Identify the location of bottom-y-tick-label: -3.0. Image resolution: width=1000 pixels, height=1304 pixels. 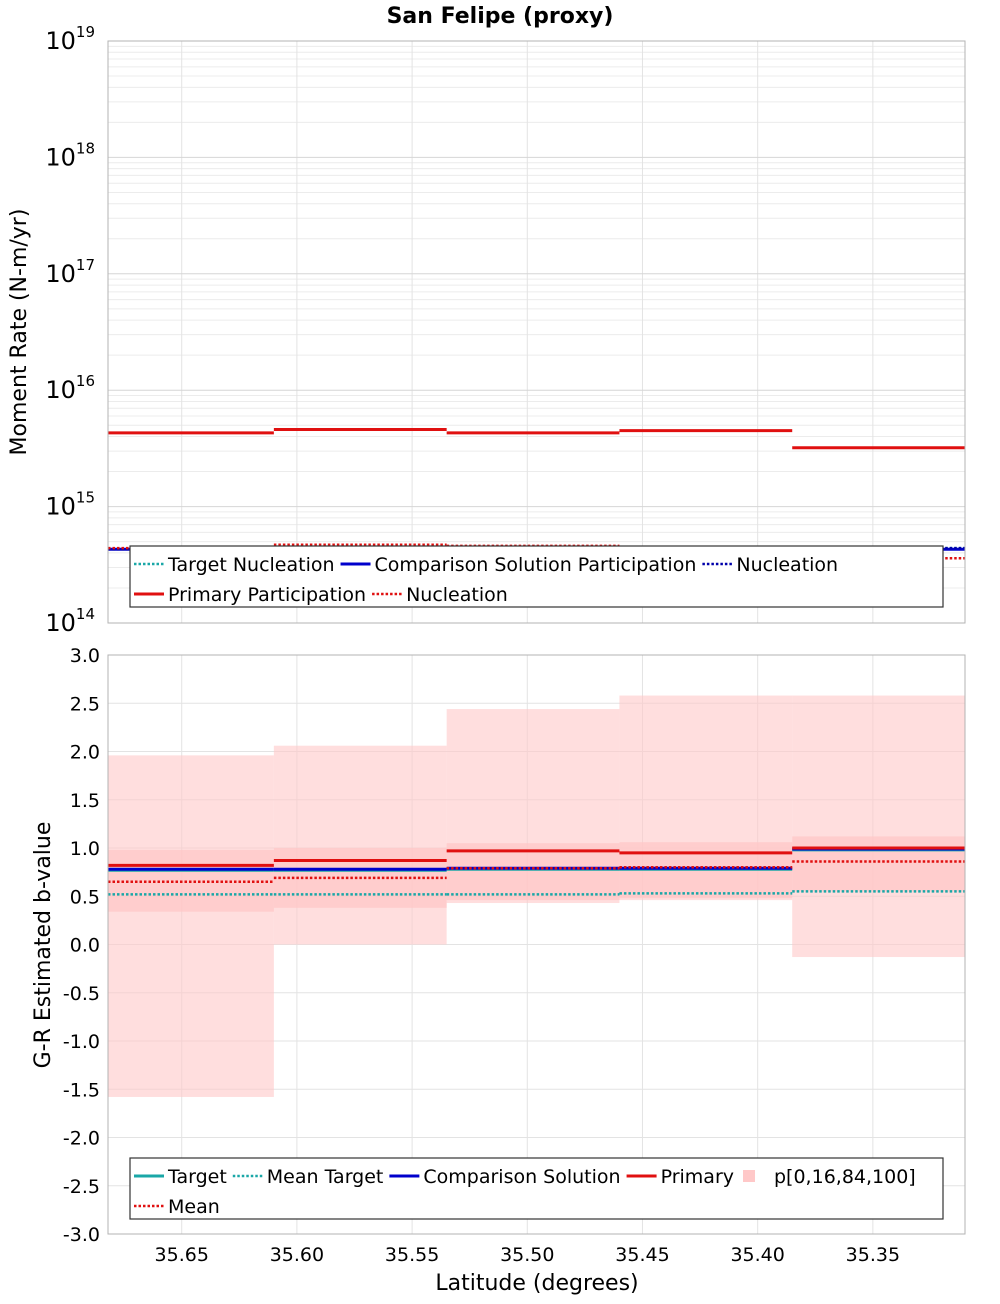
(81, 1235).